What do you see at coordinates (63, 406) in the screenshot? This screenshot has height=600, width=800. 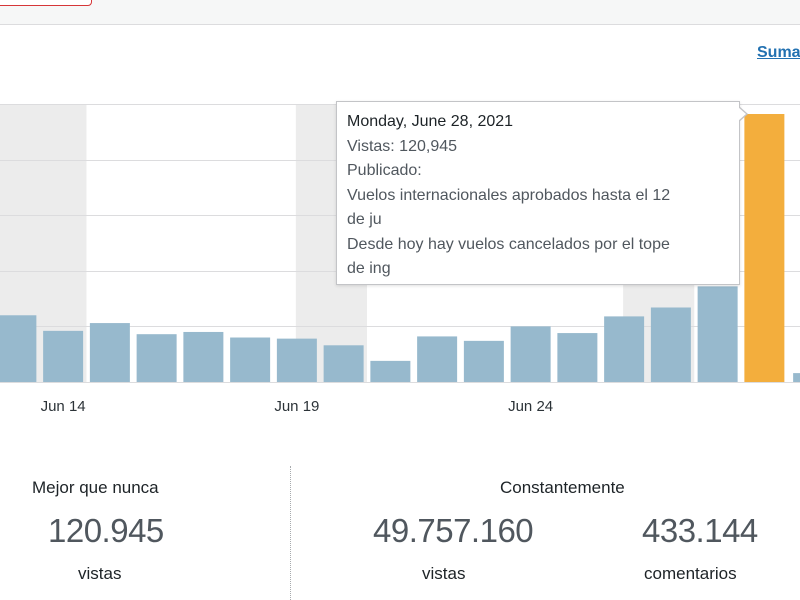 I see `x-tick-label: Jun 14` at bounding box center [63, 406].